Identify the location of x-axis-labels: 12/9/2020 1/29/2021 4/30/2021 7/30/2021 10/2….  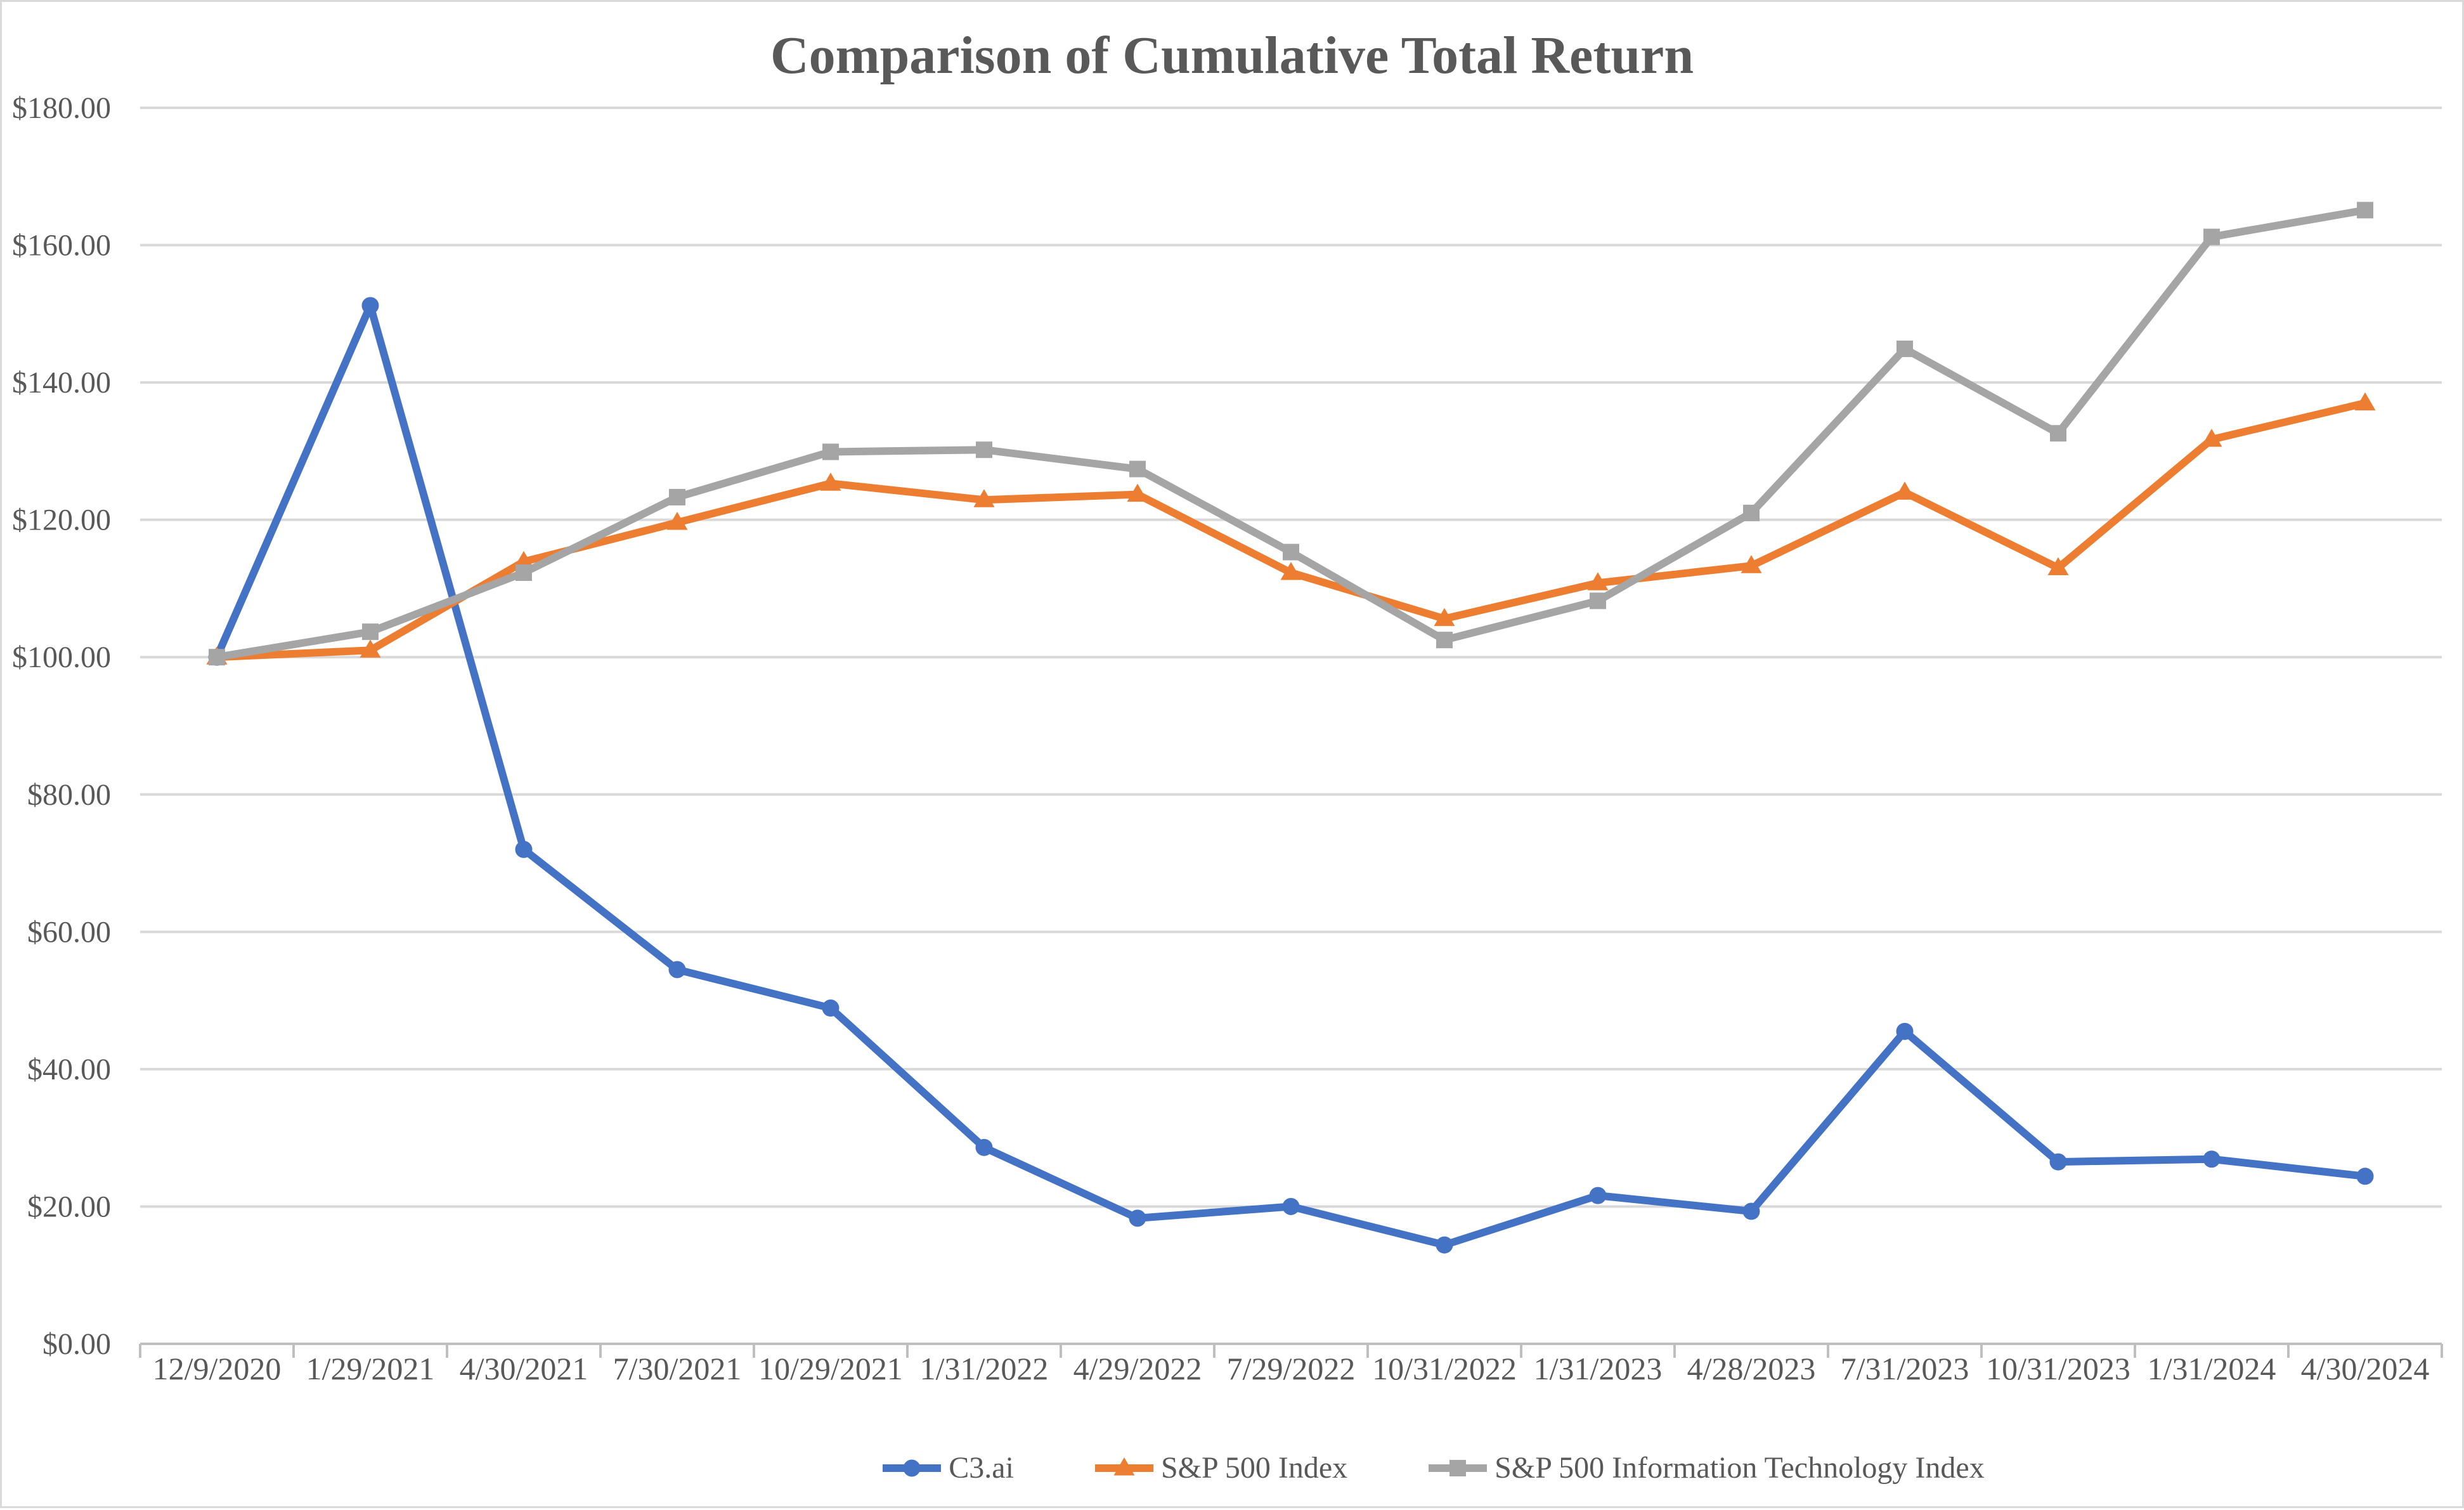
(1291, 1368).